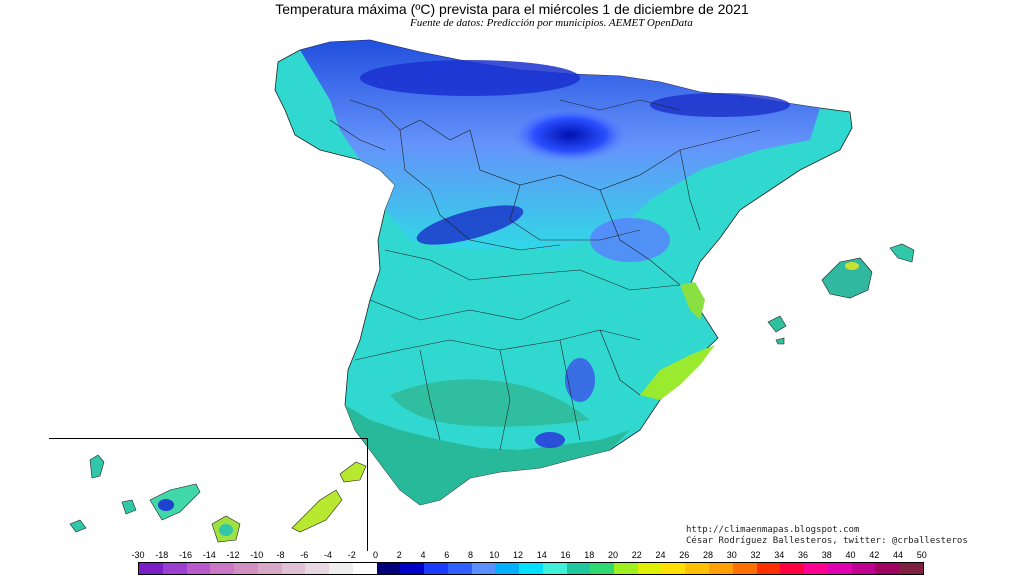  What do you see at coordinates (490, 403) in the screenshot?
I see `guadalquivir-valley` at bounding box center [490, 403].